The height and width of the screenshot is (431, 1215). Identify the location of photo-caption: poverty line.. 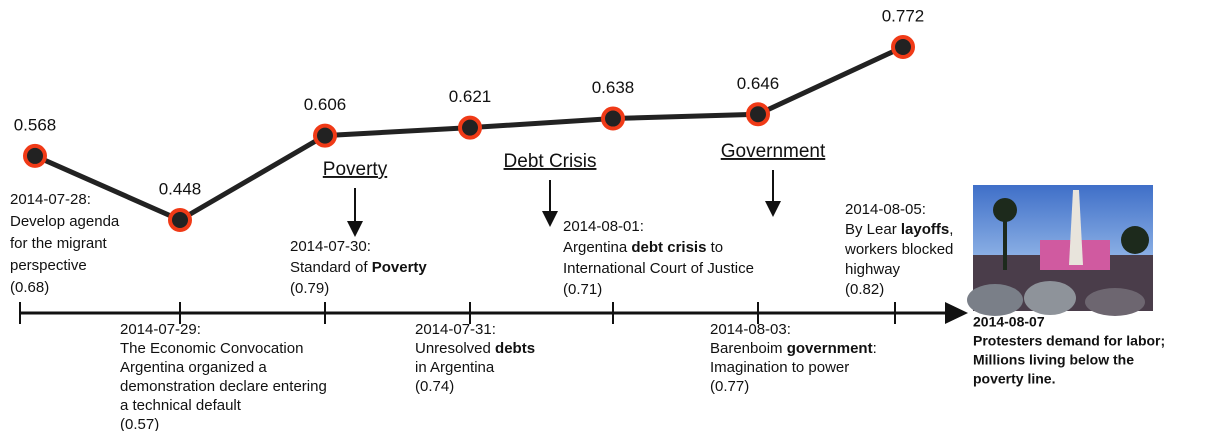
(1014, 379).